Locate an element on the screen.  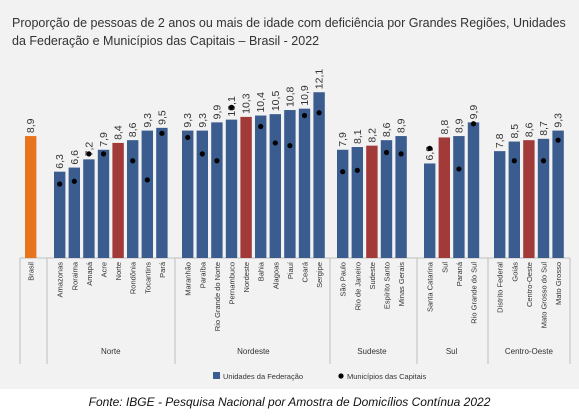
data-label: 10,5 is located at coordinates (276, 101).